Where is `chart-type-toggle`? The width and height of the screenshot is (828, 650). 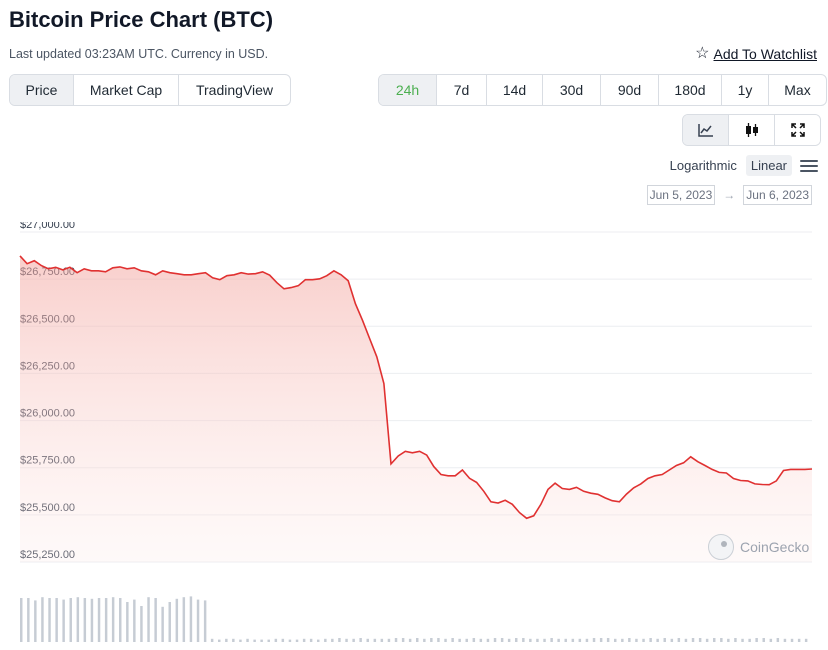 chart-type-toggle is located at coordinates (751, 130).